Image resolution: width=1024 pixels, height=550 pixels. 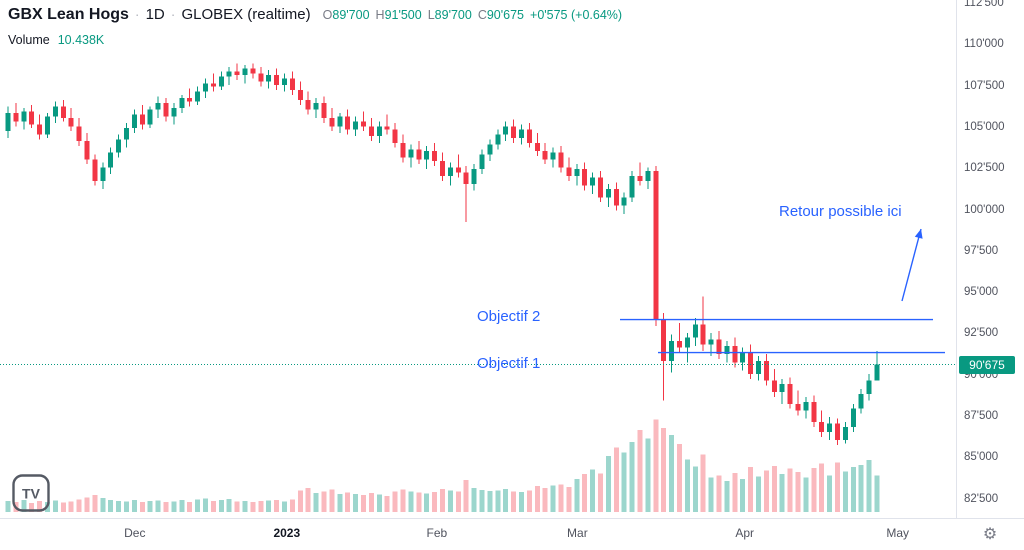 What do you see at coordinates (981, 498) in the screenshot?
I see `price-axis-label: 82'500` at bounding box center [981, 498].